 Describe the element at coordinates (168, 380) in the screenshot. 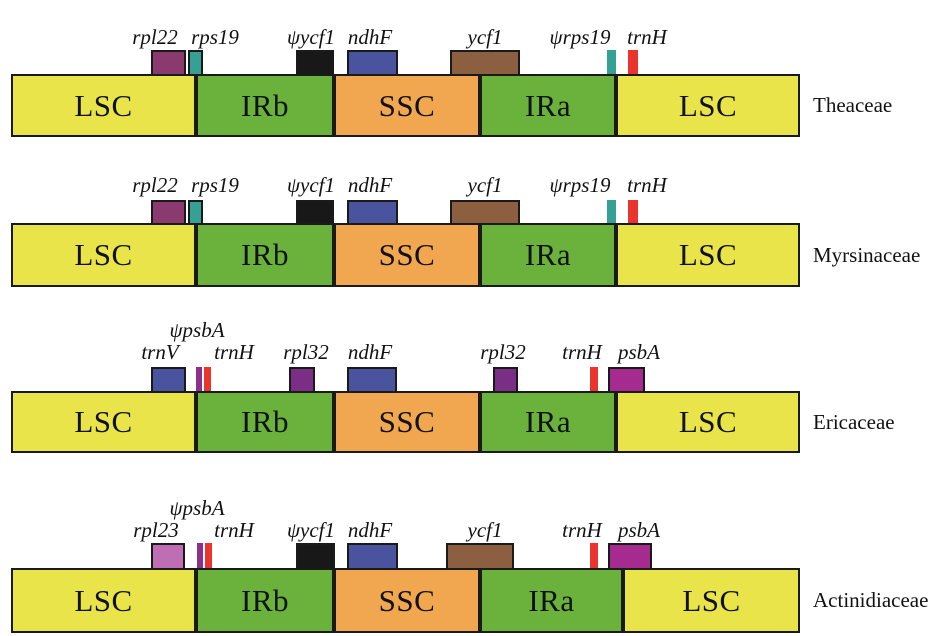

I see `gene-box-trnV` at that location.